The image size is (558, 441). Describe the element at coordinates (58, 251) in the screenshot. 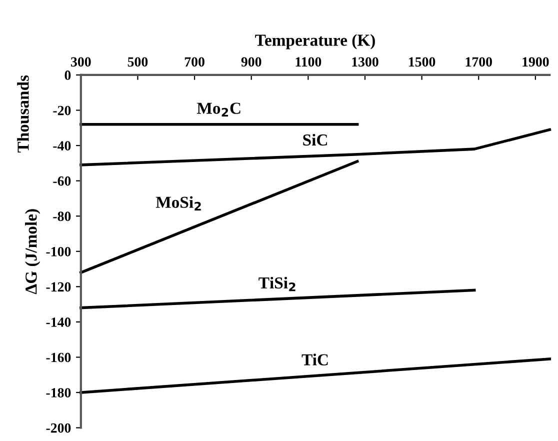

I see `y-tick-label: -100` at that location.